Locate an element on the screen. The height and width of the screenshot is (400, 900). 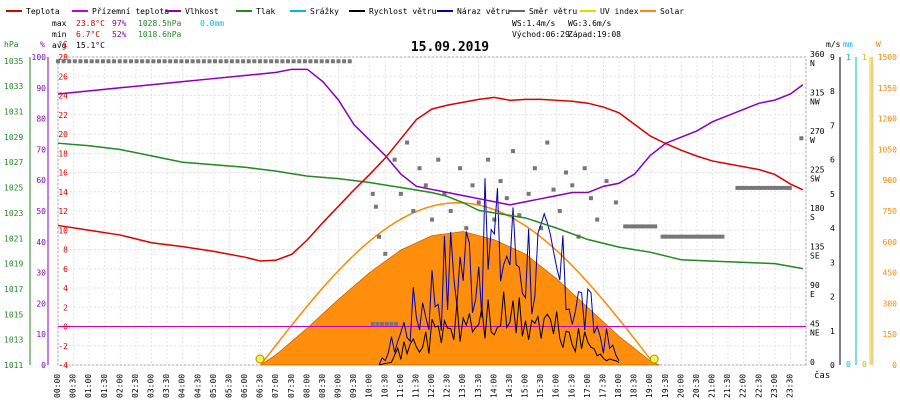
axis-solar-tick: 1050 is located at coordinates (887, 149).